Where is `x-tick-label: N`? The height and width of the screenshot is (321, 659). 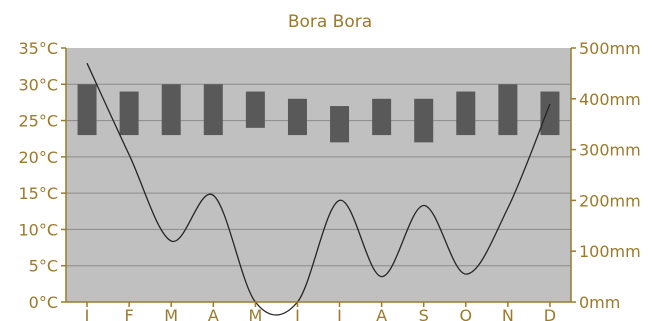
x-tick-label: N is located at coordinates (508, 313).